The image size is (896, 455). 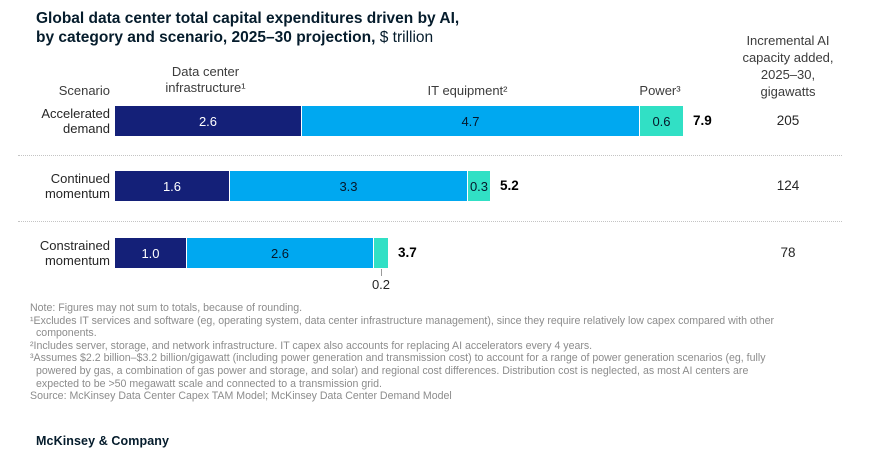 I want to click on bar-segment-it-equipment: 2.6, so click(x=280, y=253).